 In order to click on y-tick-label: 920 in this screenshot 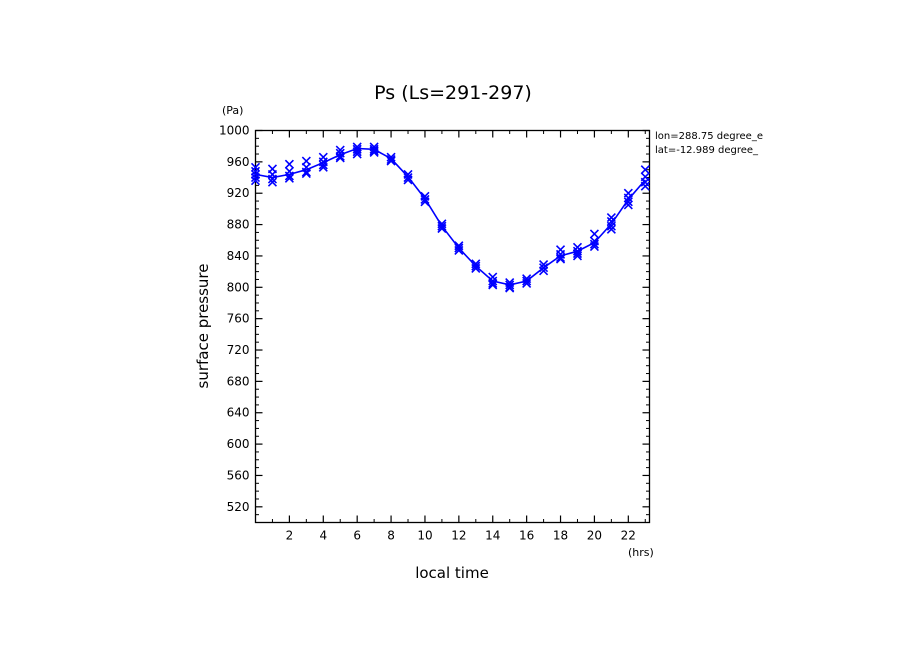, I will do `click(238, 193)`.